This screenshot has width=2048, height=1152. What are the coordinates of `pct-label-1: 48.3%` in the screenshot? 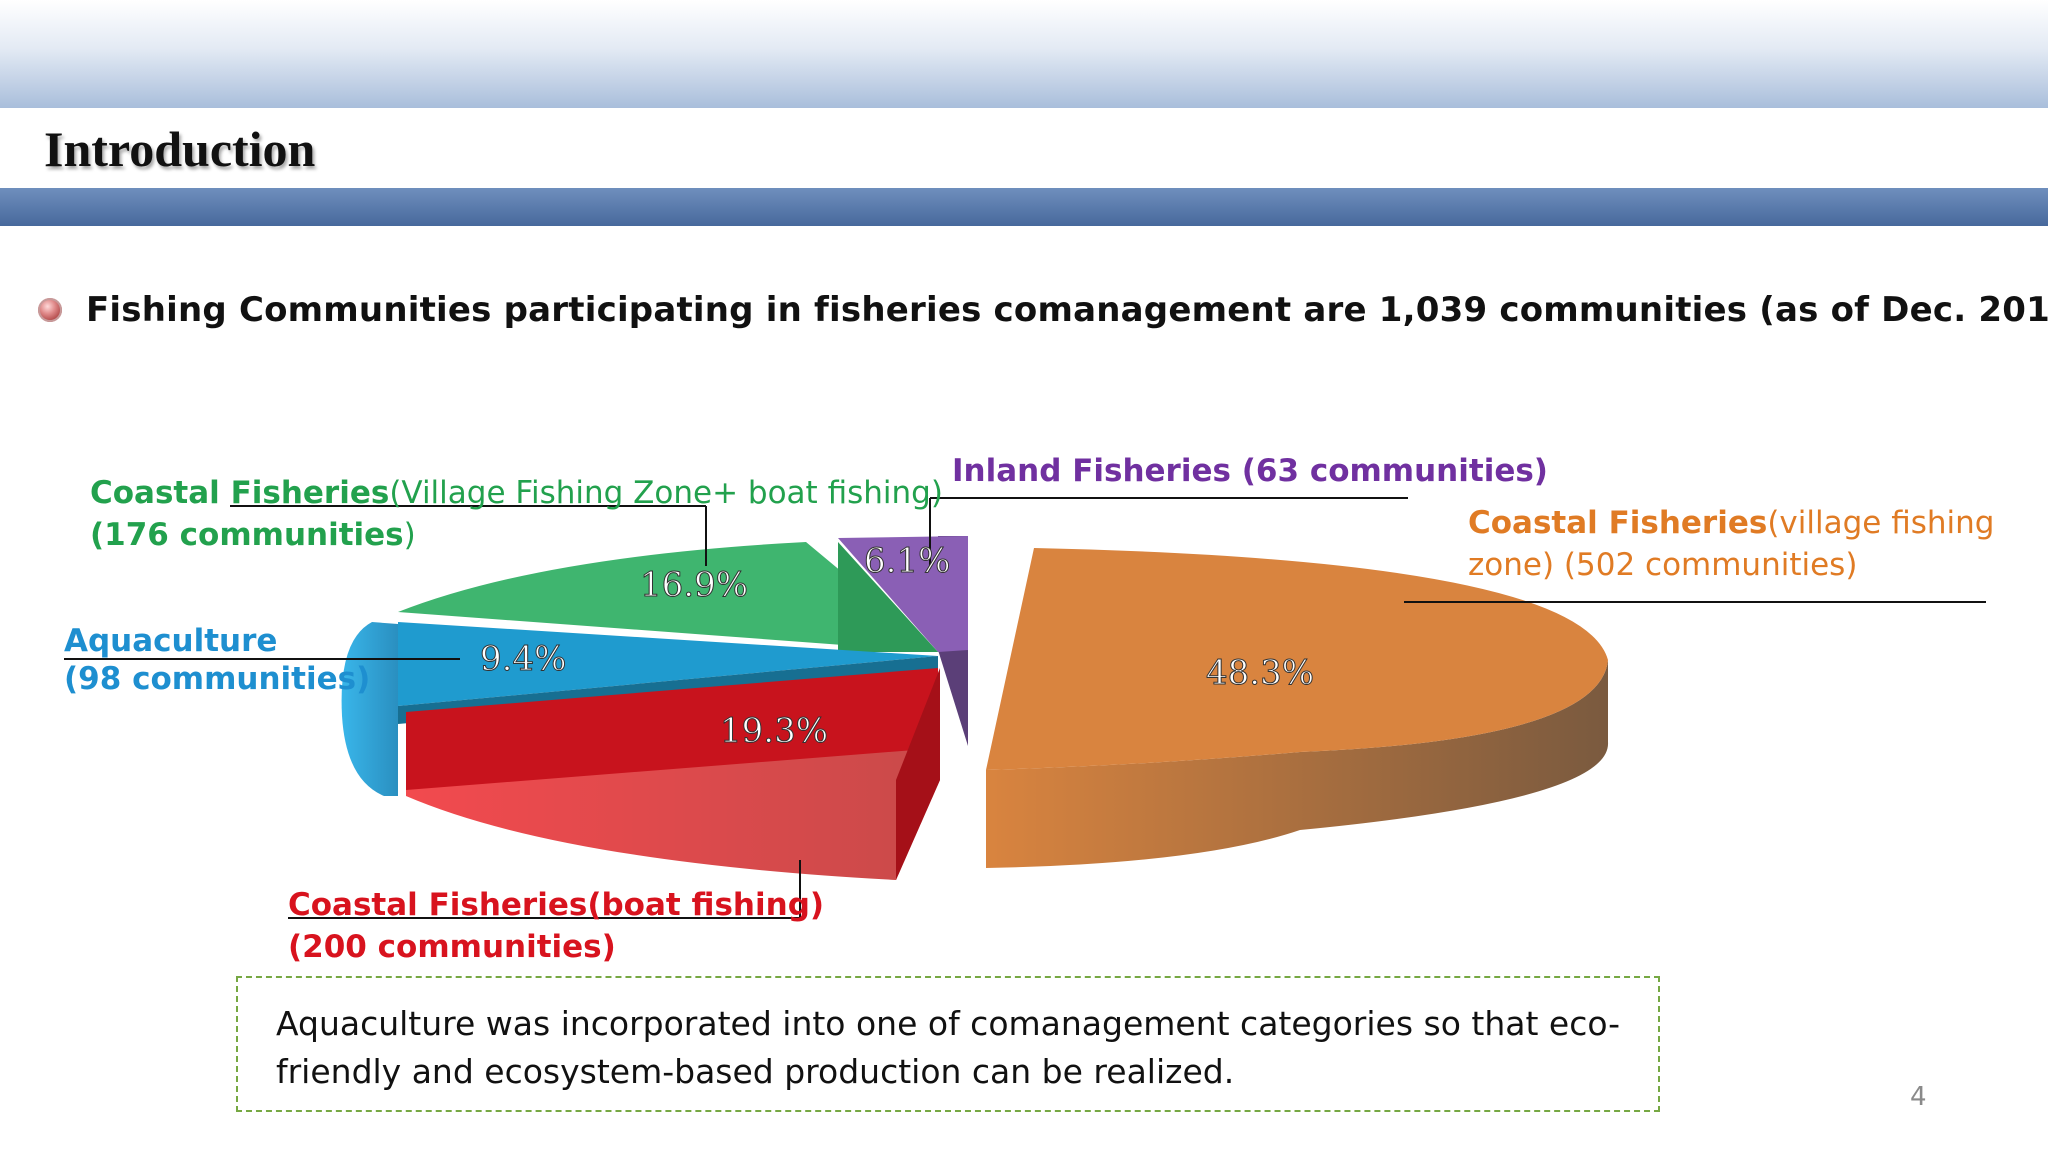 It's located at (1260, 673).